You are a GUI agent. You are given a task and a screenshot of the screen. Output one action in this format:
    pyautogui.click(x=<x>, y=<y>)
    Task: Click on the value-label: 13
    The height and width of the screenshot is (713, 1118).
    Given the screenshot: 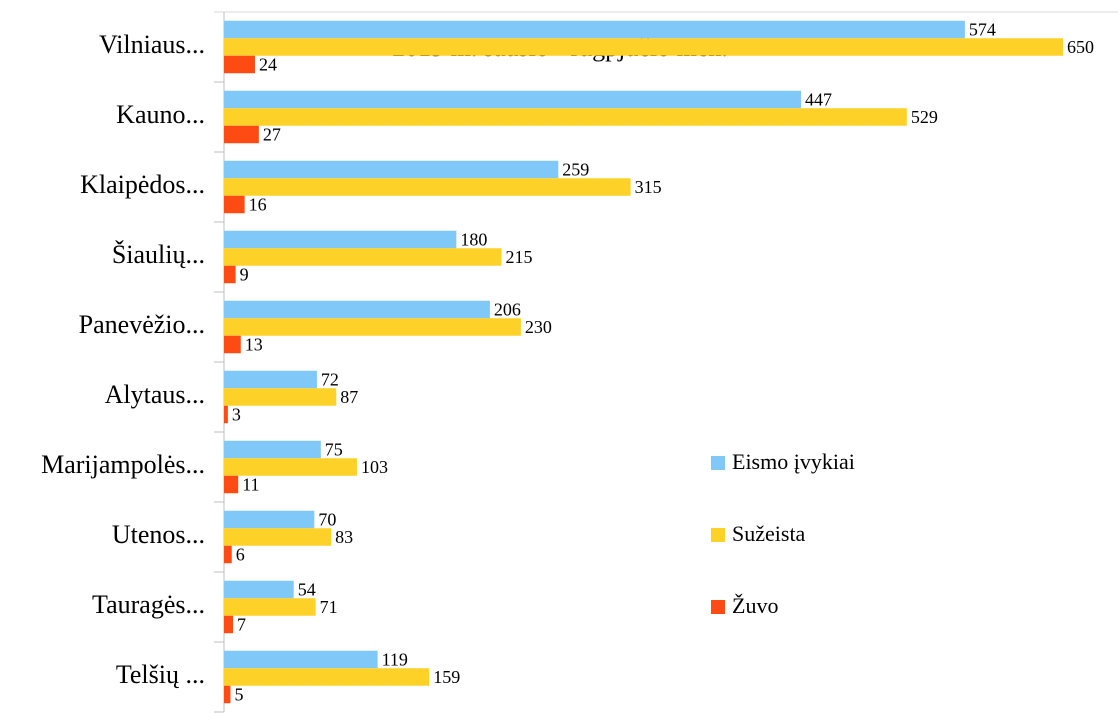 What is the action you would take?
    pyautogui.click(x=254, y=345)
    